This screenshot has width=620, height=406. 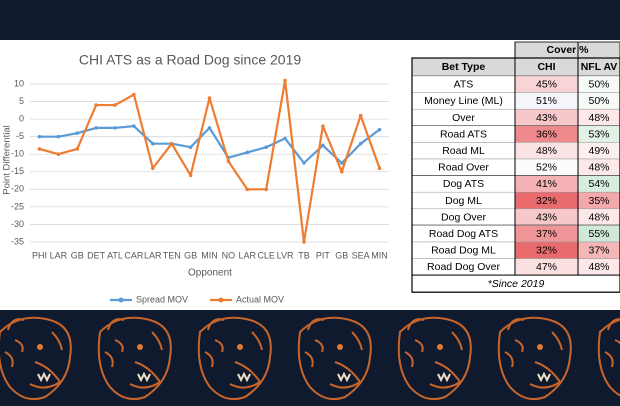 What do you see at coordinates (17, 241) in the screenshot?
I see `y-tick-label: -35` at bounding box center [17, 241].